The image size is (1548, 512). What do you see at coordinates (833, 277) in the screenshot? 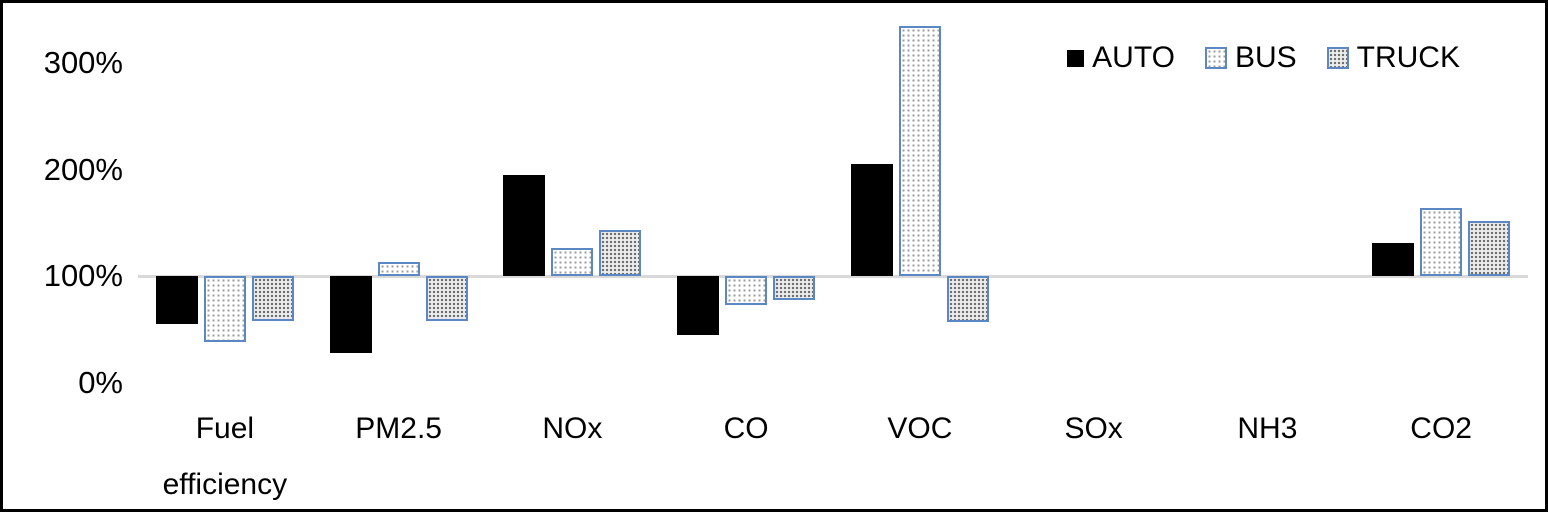
I see `baseline-gridline` at bounding box center [833, 277].